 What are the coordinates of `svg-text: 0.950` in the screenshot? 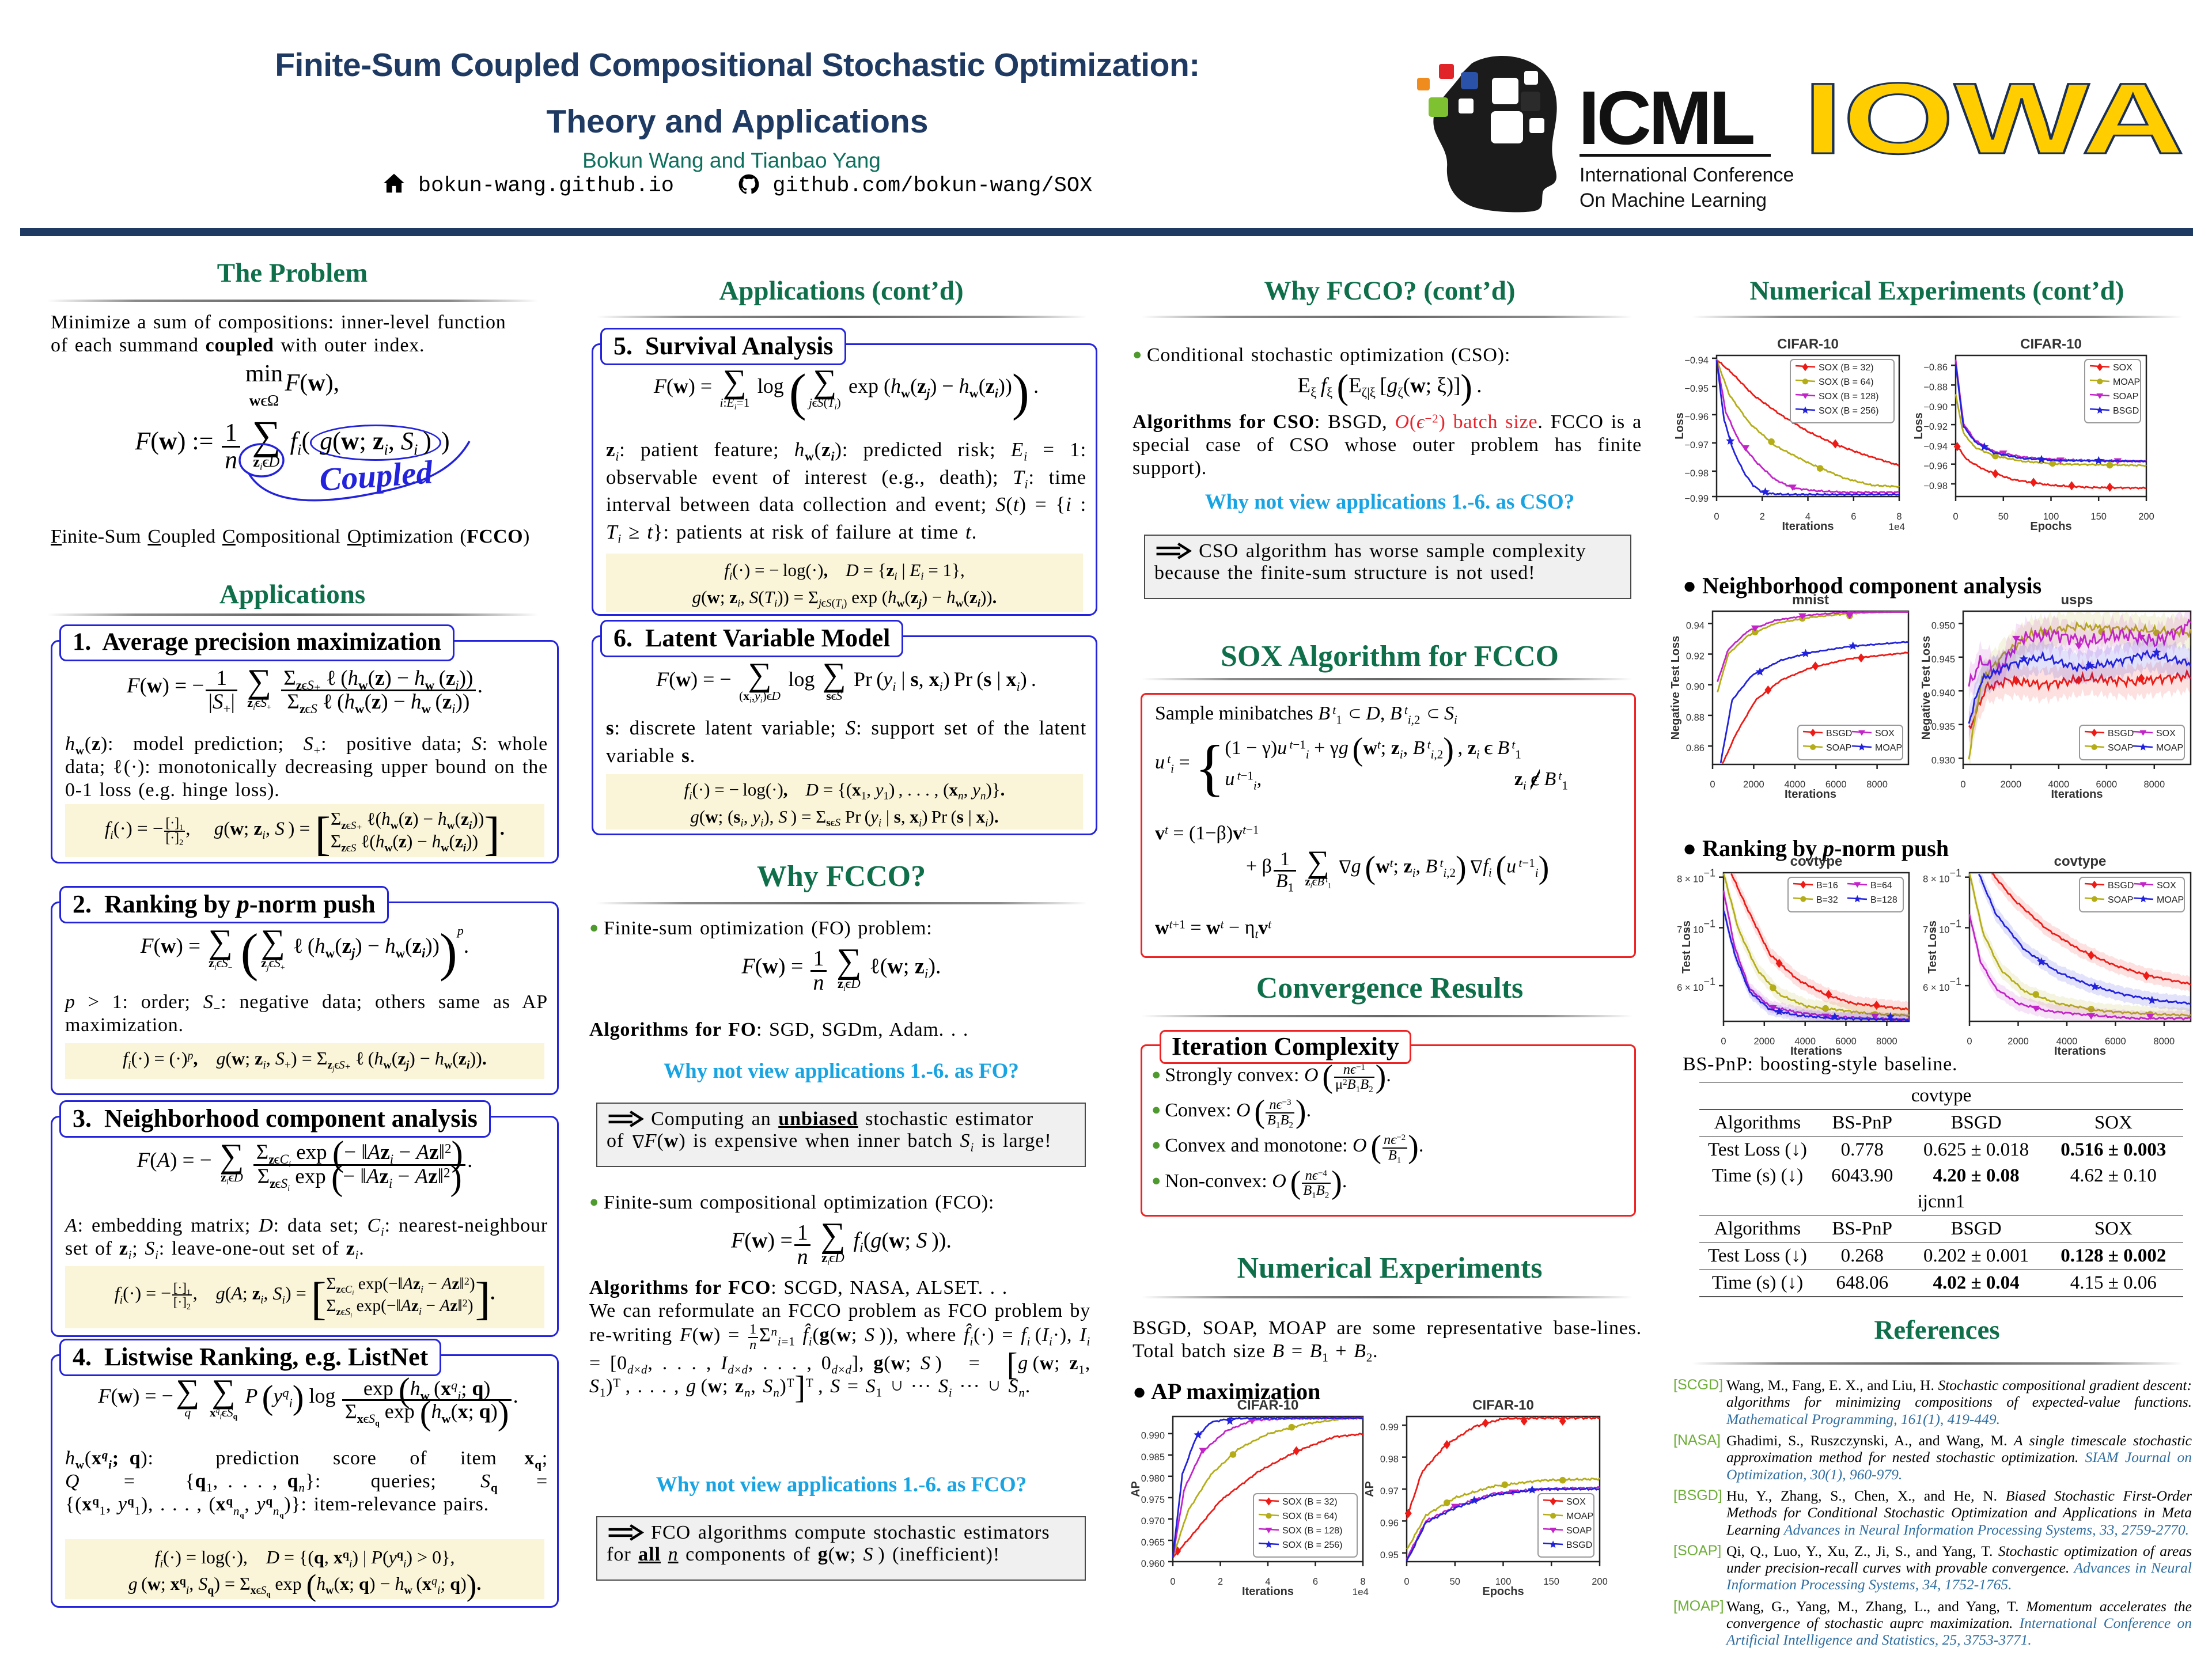 It's located at (1943, 625).